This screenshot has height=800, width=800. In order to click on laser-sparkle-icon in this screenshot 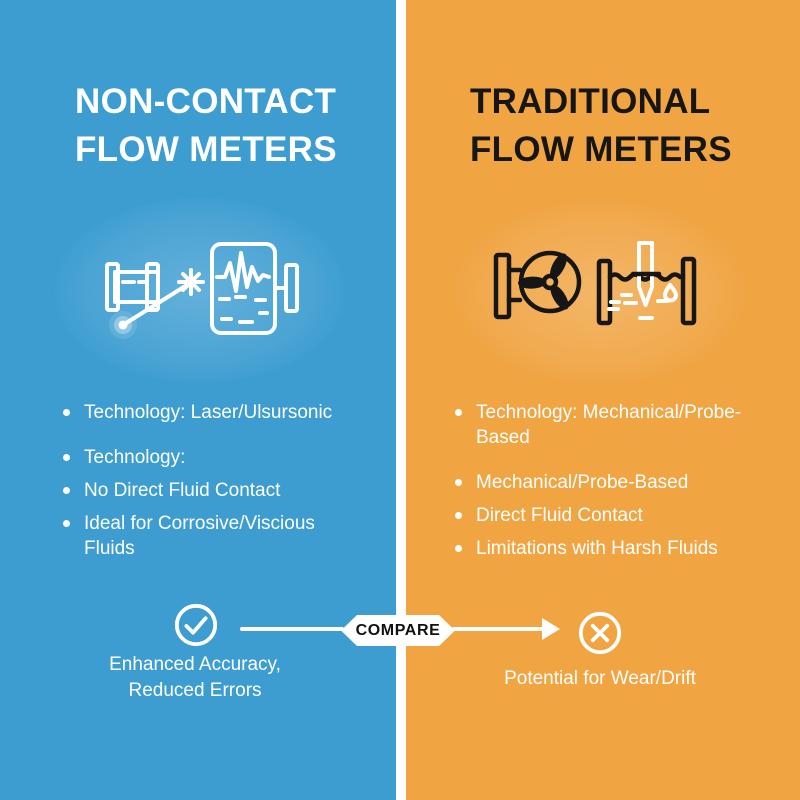, I will do `click(191, 282)`.